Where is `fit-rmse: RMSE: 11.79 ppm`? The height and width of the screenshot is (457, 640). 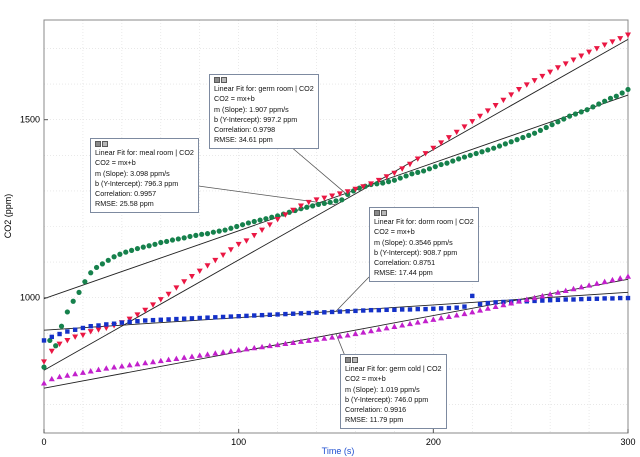
fit-rmse: RMSE: 11.79 ppm is located at coordinates (374, 420).